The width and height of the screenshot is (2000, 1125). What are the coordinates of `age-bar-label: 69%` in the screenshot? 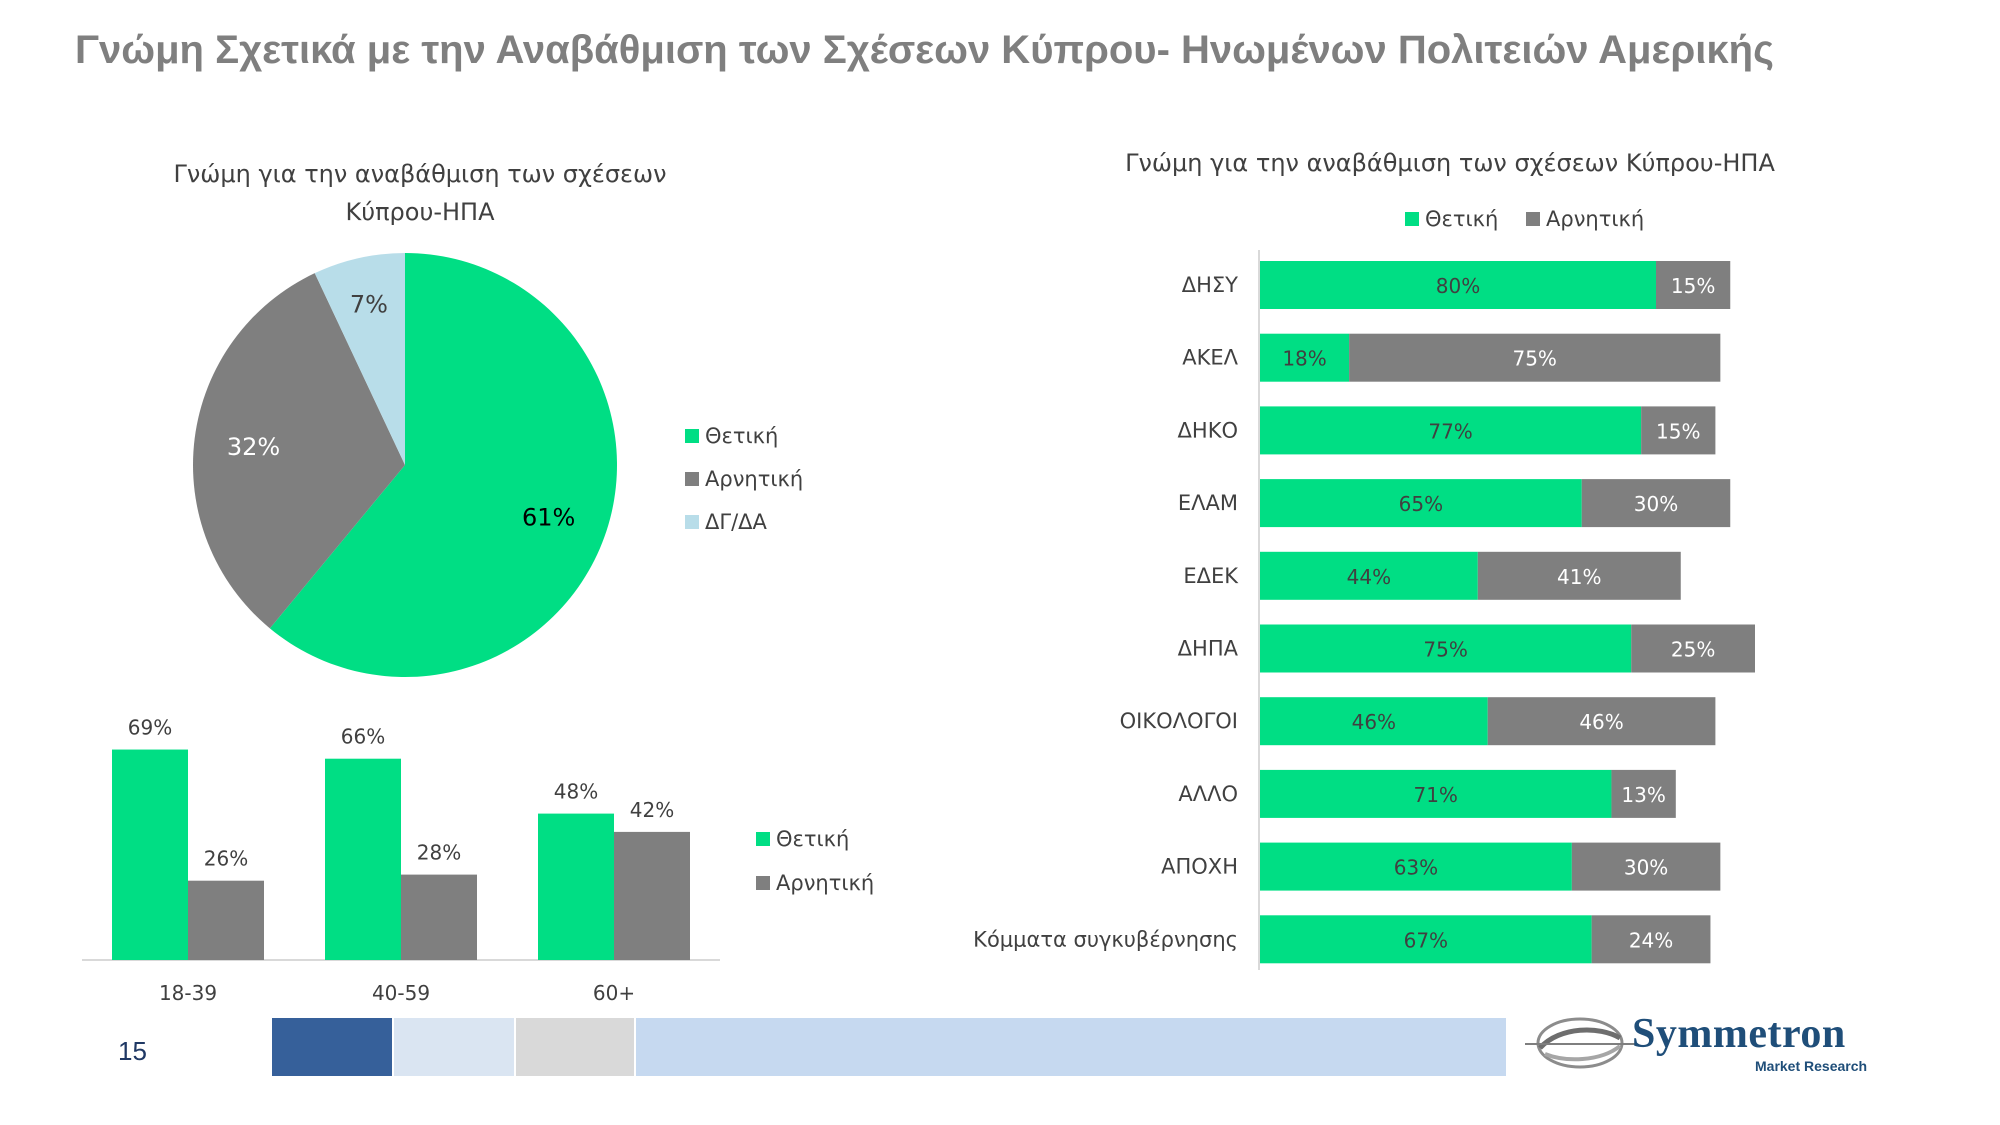 It's located at (150, 728).